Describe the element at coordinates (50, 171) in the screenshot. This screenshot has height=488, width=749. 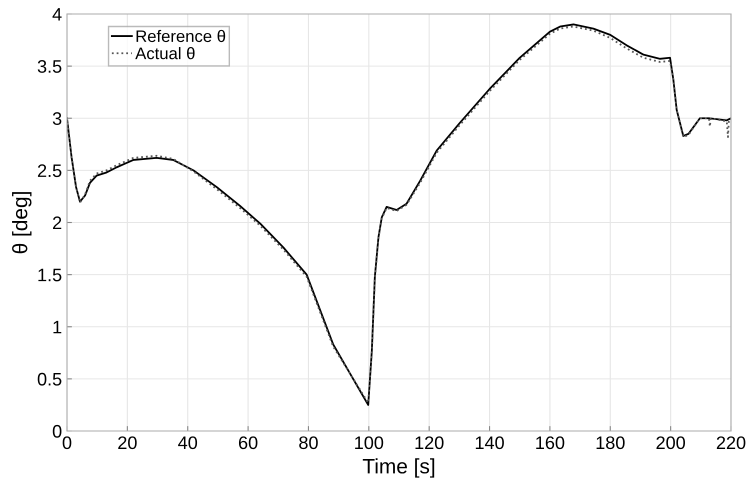
I see `y-tick-label: 2.5` at that location.